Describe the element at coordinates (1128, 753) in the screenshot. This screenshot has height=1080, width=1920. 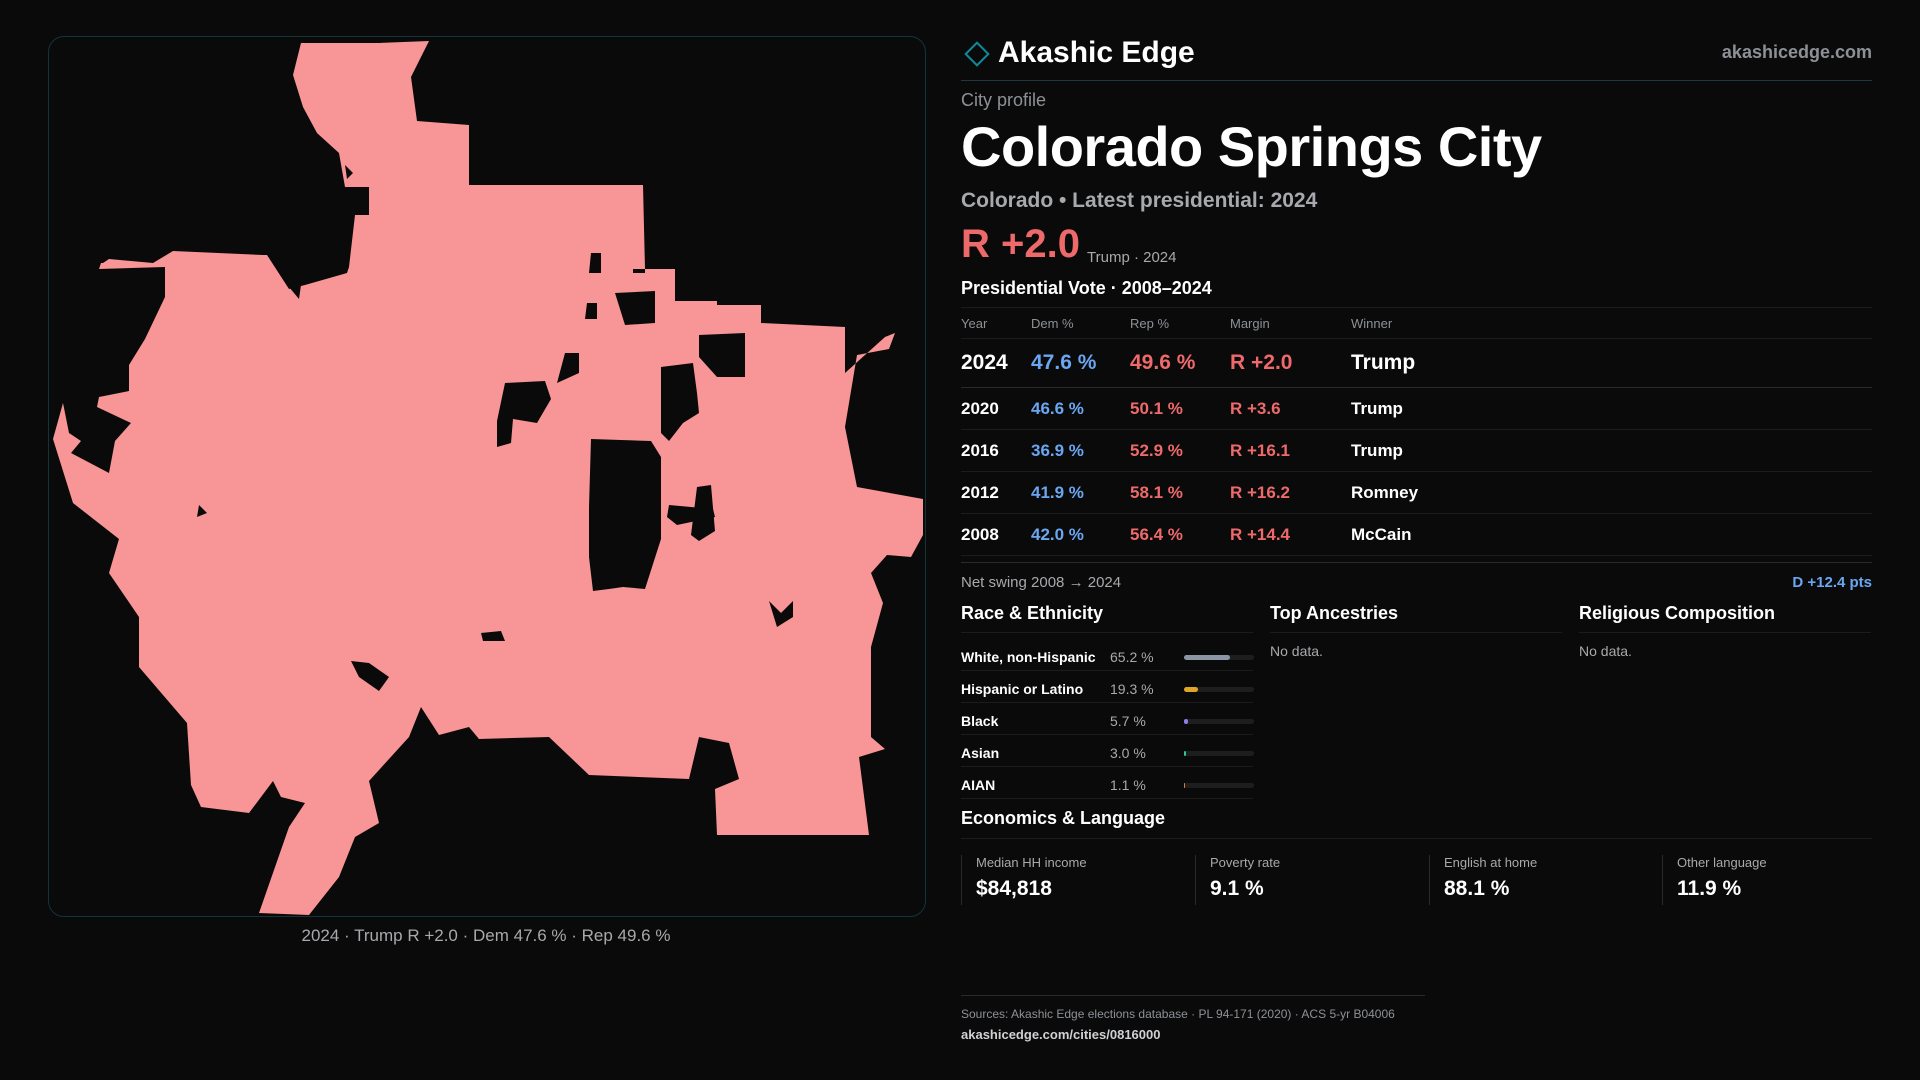
I see `race-pct: 3.0 %` at that location.